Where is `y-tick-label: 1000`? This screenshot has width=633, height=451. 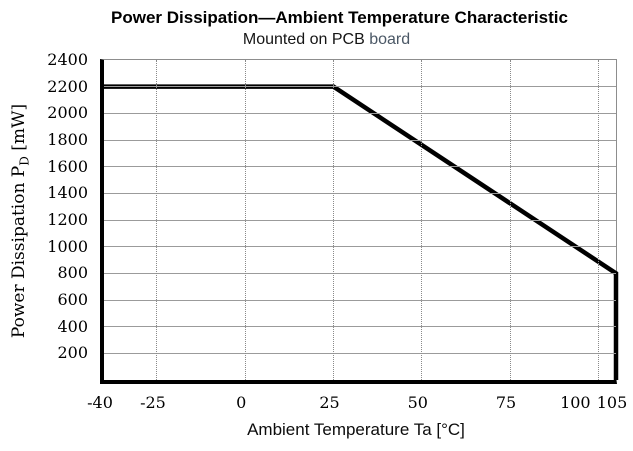 y-tick-label: 1000 is located at coordinates (67, 246).